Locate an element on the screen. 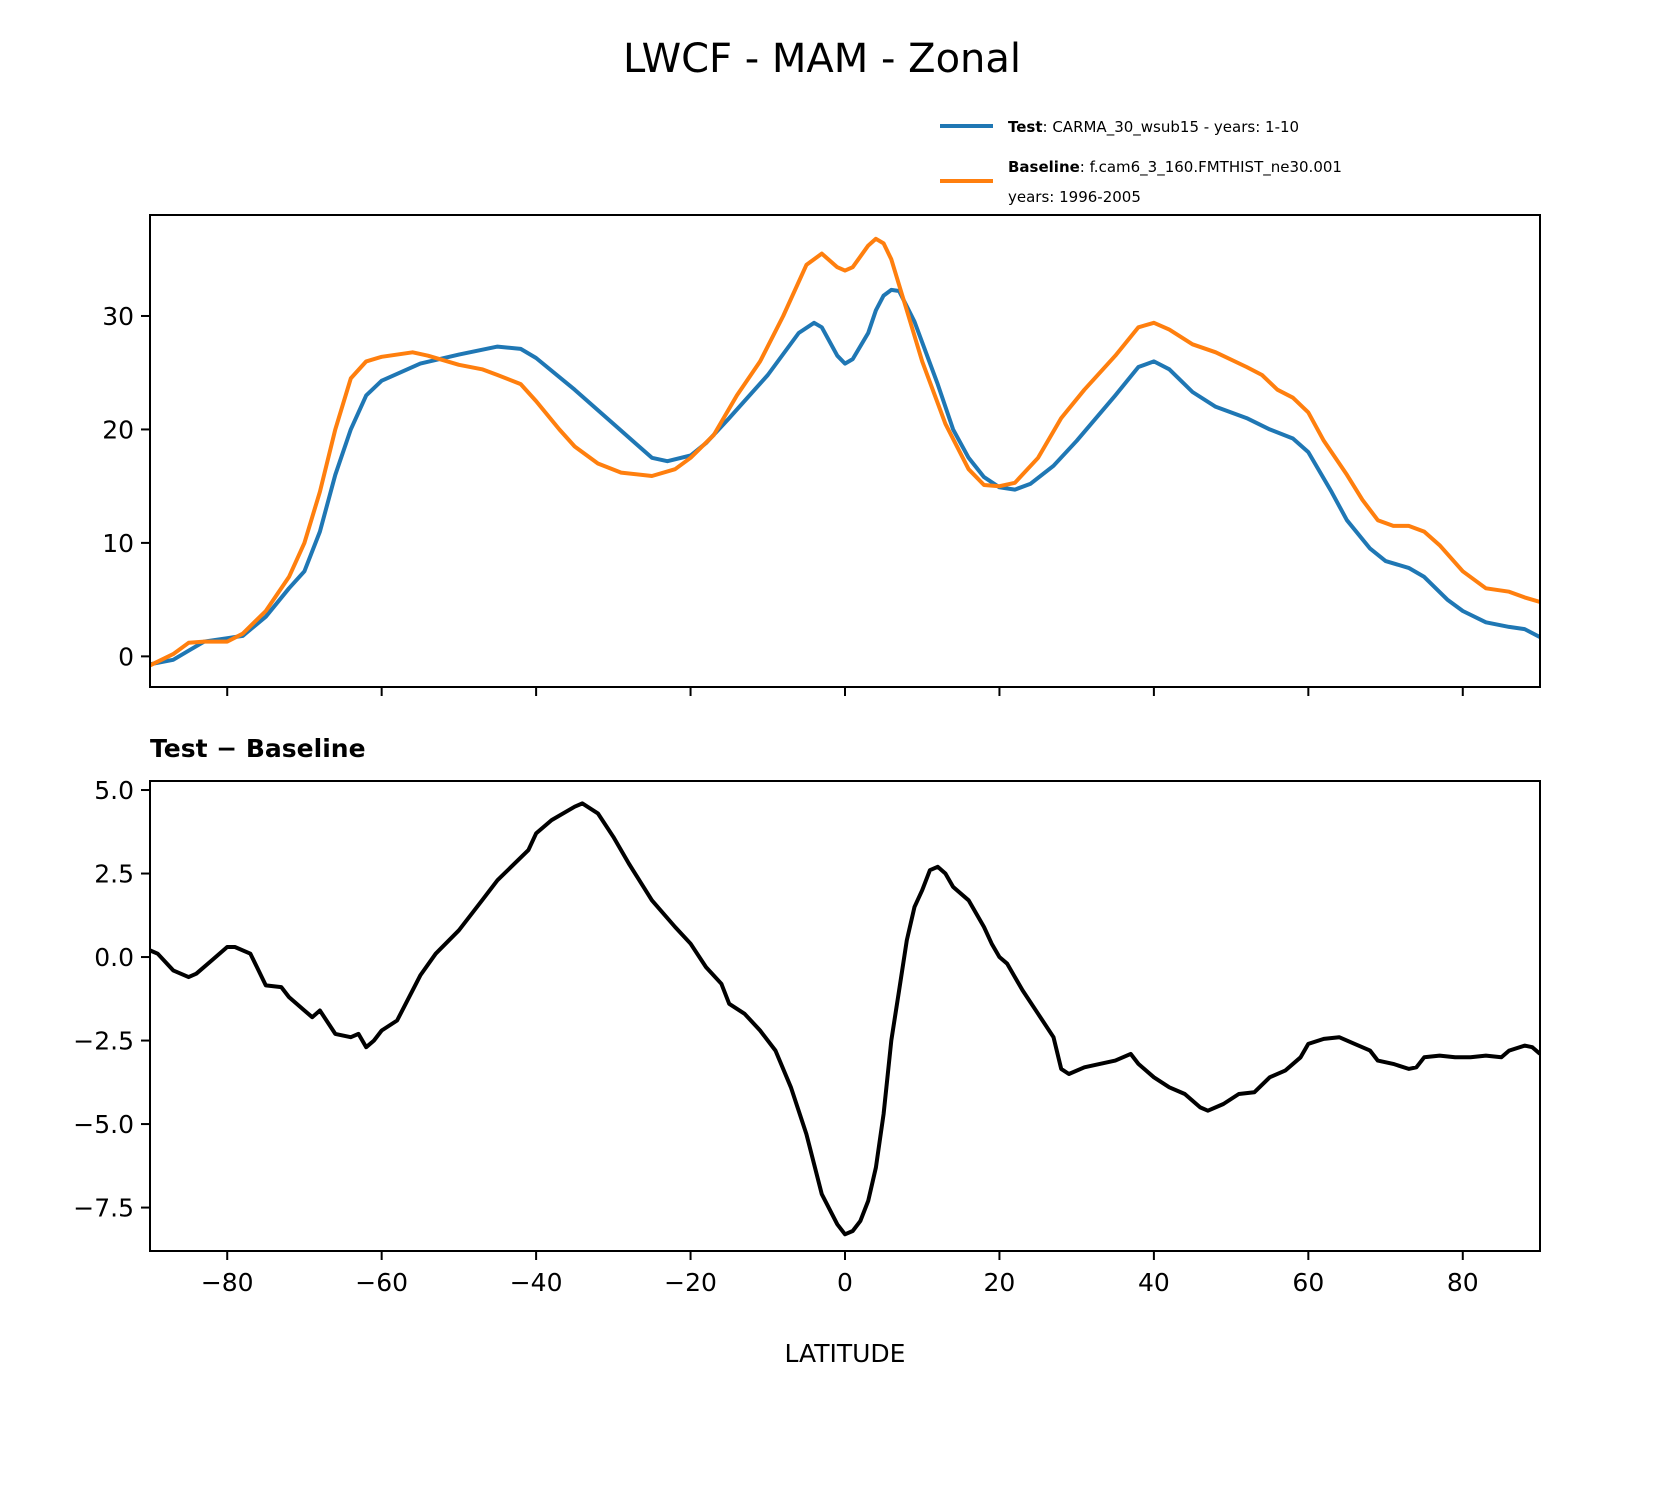 Image resolution: width=1678 pixels, height=1496 pixels. x-tick-label: 0 is located at coordinates (845, 1282).